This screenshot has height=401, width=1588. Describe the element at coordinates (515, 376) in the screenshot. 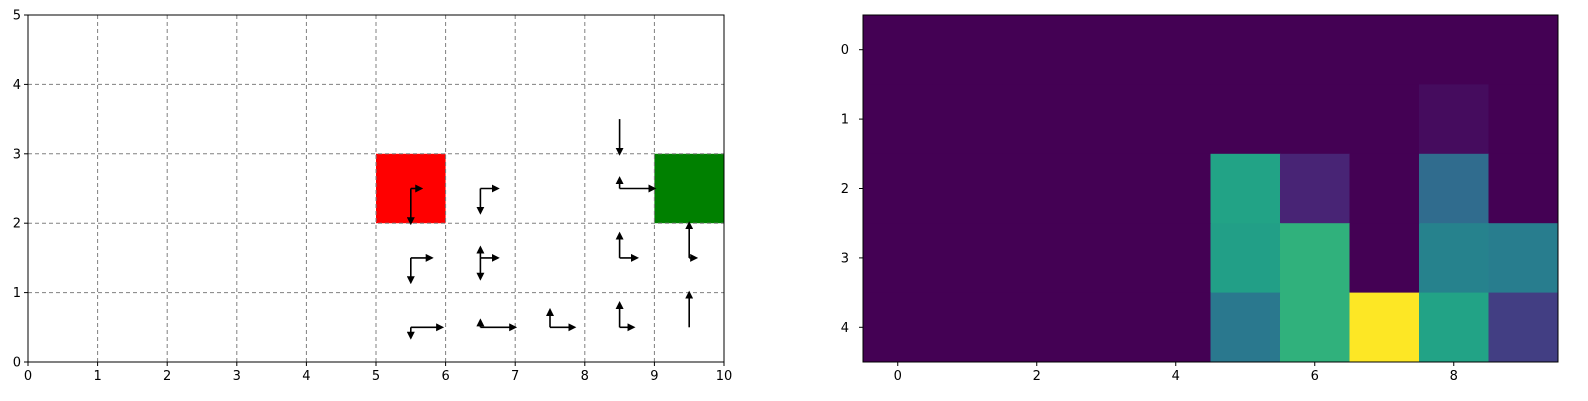

I see `x-tick-label: 7` at that location.